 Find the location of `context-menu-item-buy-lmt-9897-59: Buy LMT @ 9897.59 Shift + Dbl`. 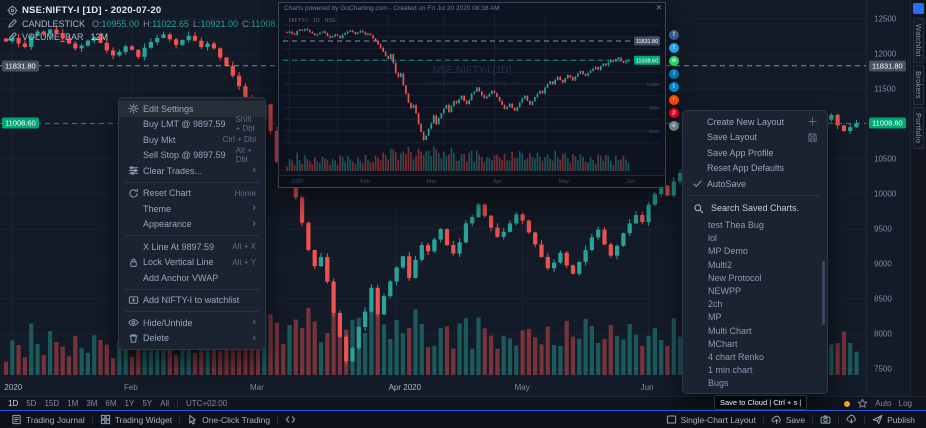

context-menu-item-buy-lmt-9897-59: Buy LMT @ 9897.59 Shift + Dbl is located at coordinates (192, 124).